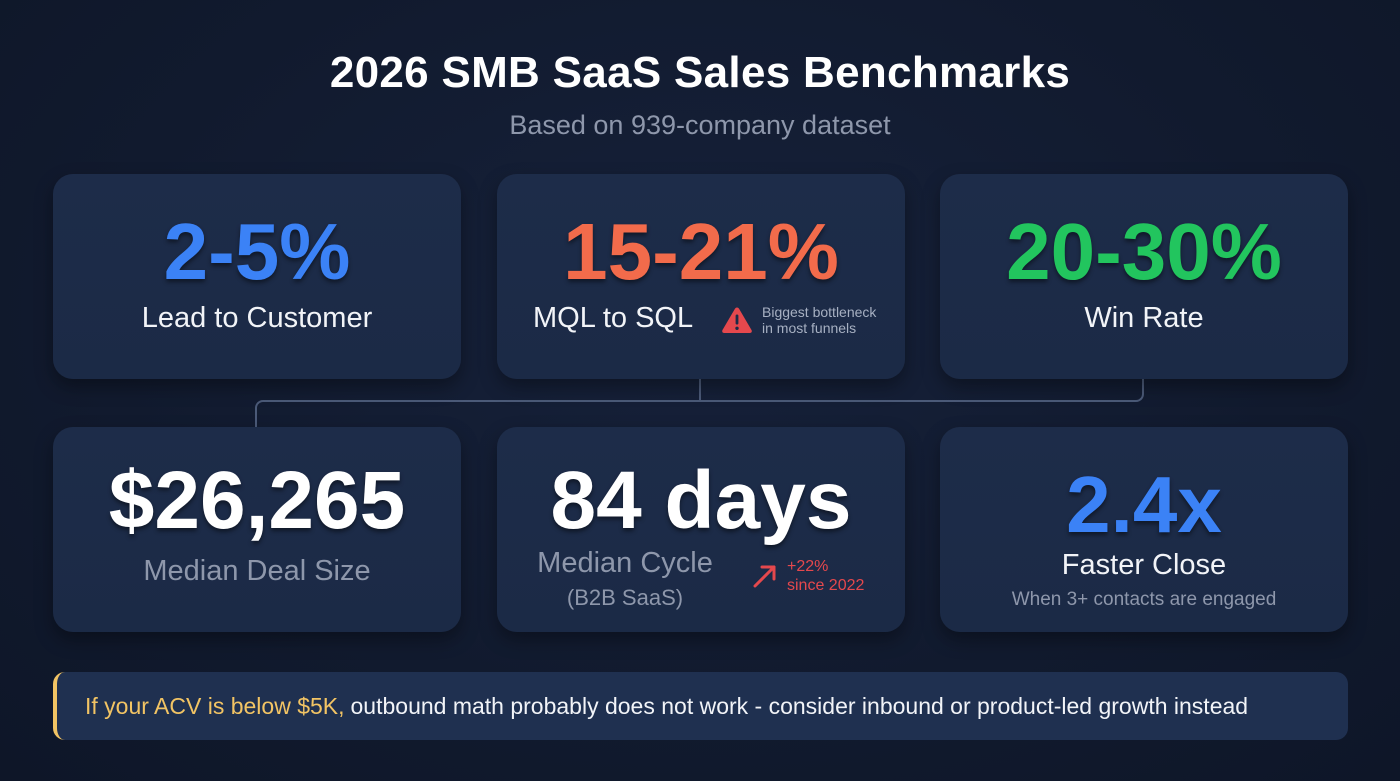 The image size is (1400, 781). I want to click on metric-label: Median Deal Size, so click(257, 571).